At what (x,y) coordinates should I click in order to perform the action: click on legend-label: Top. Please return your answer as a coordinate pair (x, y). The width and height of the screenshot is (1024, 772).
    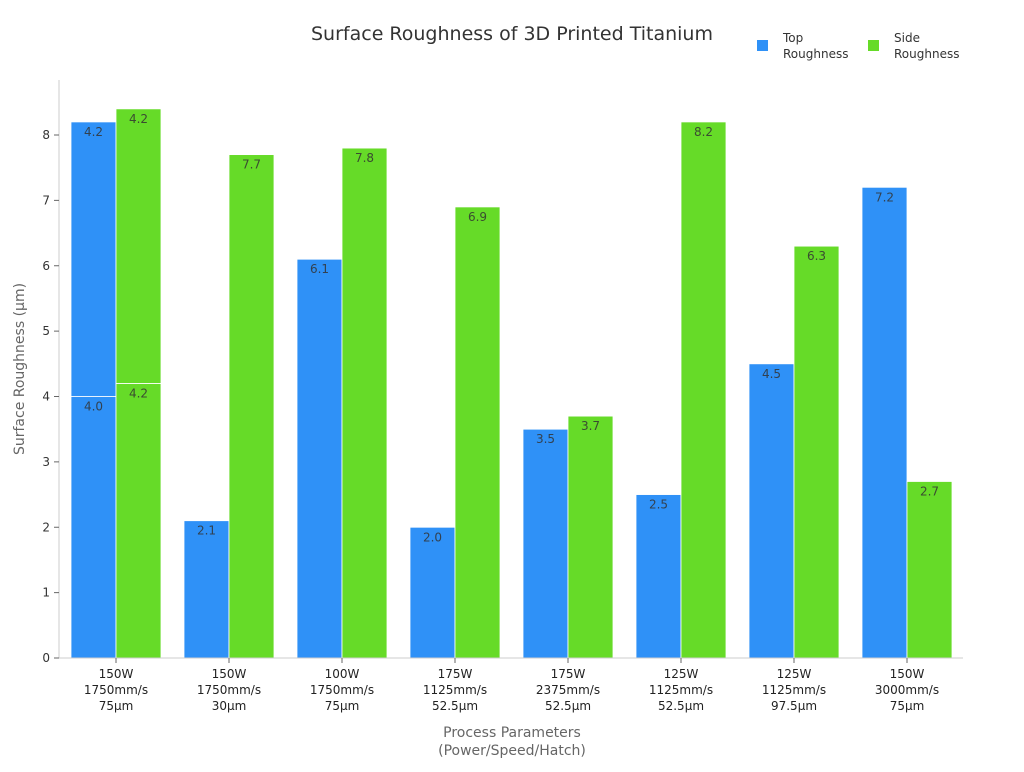
    Looking at the image, I should click on (792, 38).